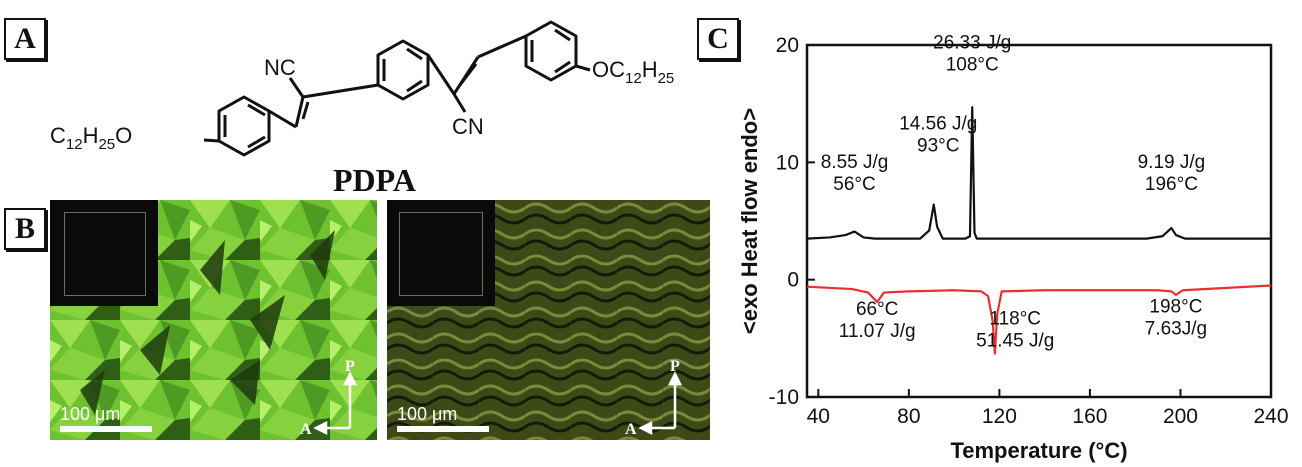  Describe the element at coordinates (749, 221) in the screenshot. I see `y-axis-label: <exo Heat flow endo>` at that location.